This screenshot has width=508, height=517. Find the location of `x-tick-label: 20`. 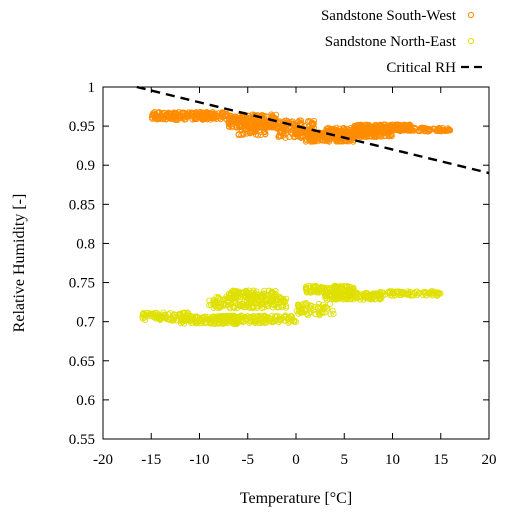

x-tick-label: 20 is located at coordinates (489, 460).